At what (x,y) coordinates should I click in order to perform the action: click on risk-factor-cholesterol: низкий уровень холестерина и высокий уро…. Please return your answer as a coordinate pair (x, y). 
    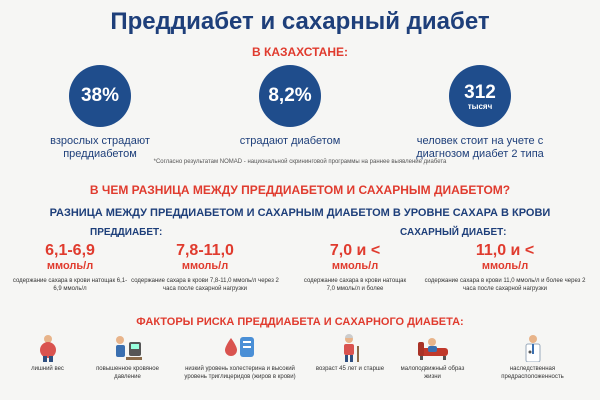
    Looking at the image, I should click on (240, 357).